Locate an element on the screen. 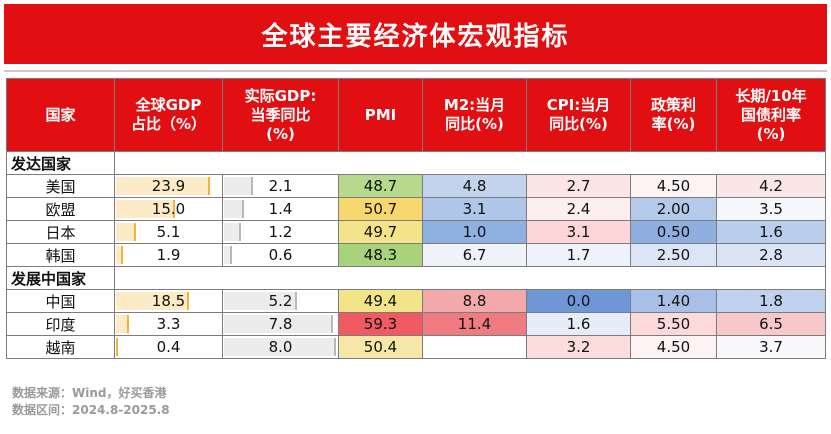 The height and width of the screenshot is (434, 831). real-gdp-value: 1.4 is located at coordinates (280, 209).